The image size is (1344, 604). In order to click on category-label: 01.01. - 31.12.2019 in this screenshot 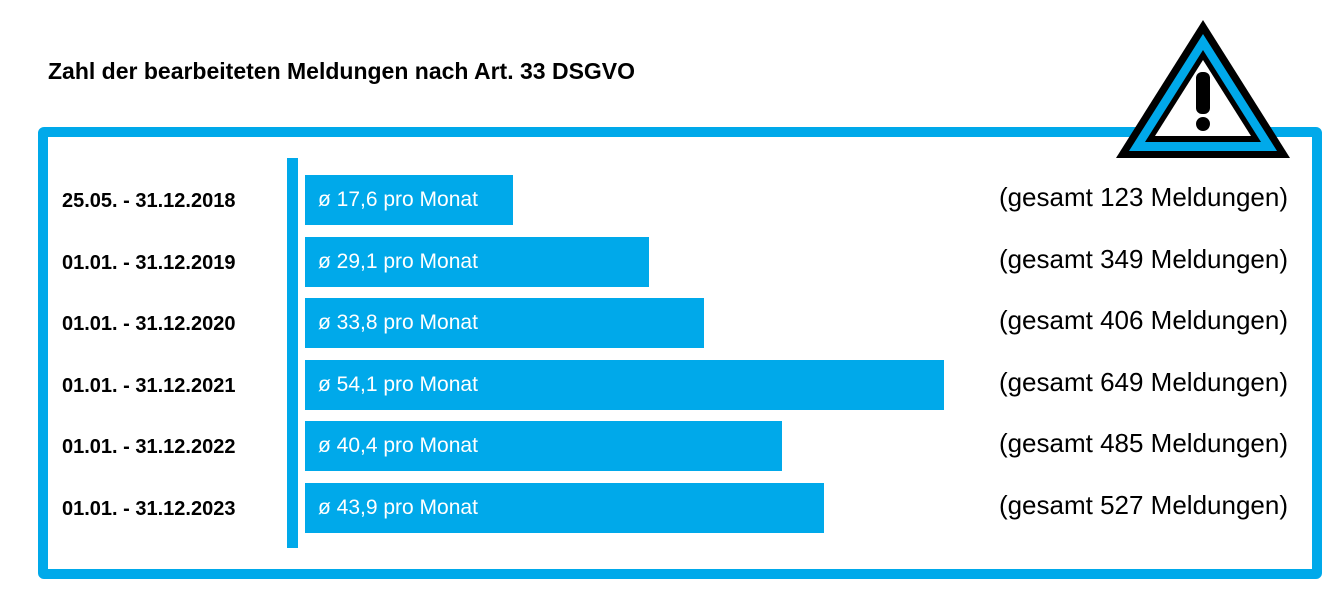, I will do `click(149, 263)`.